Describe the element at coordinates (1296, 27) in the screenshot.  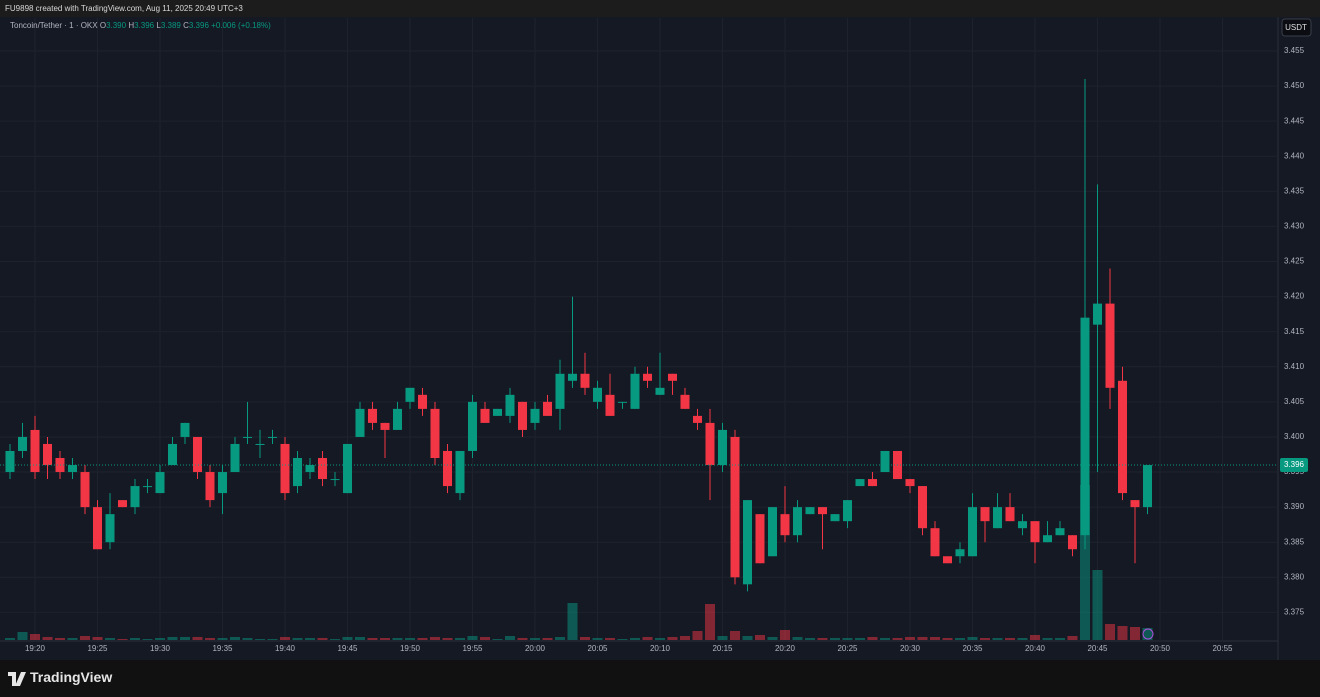
I see `currency-button` at that location.